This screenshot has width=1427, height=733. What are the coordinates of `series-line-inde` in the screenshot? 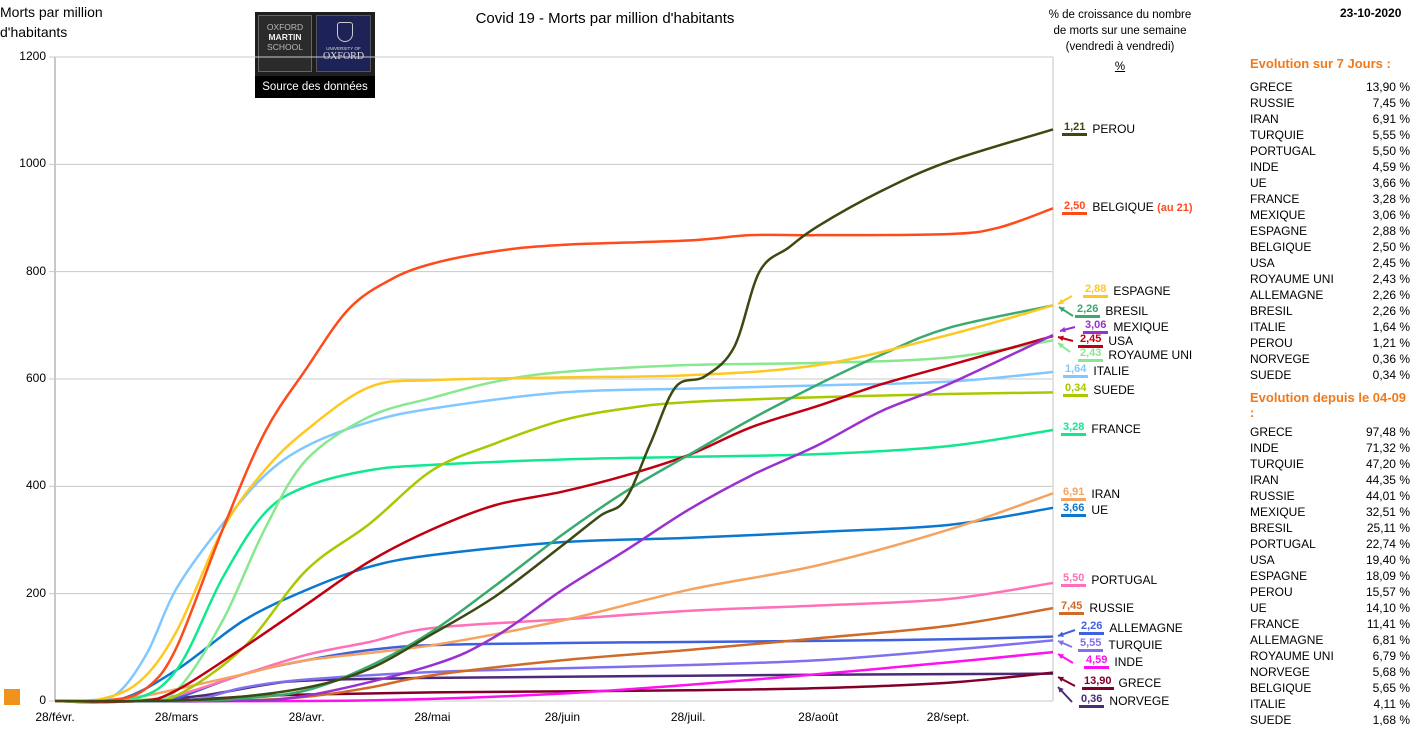 It's located at (554, 676).